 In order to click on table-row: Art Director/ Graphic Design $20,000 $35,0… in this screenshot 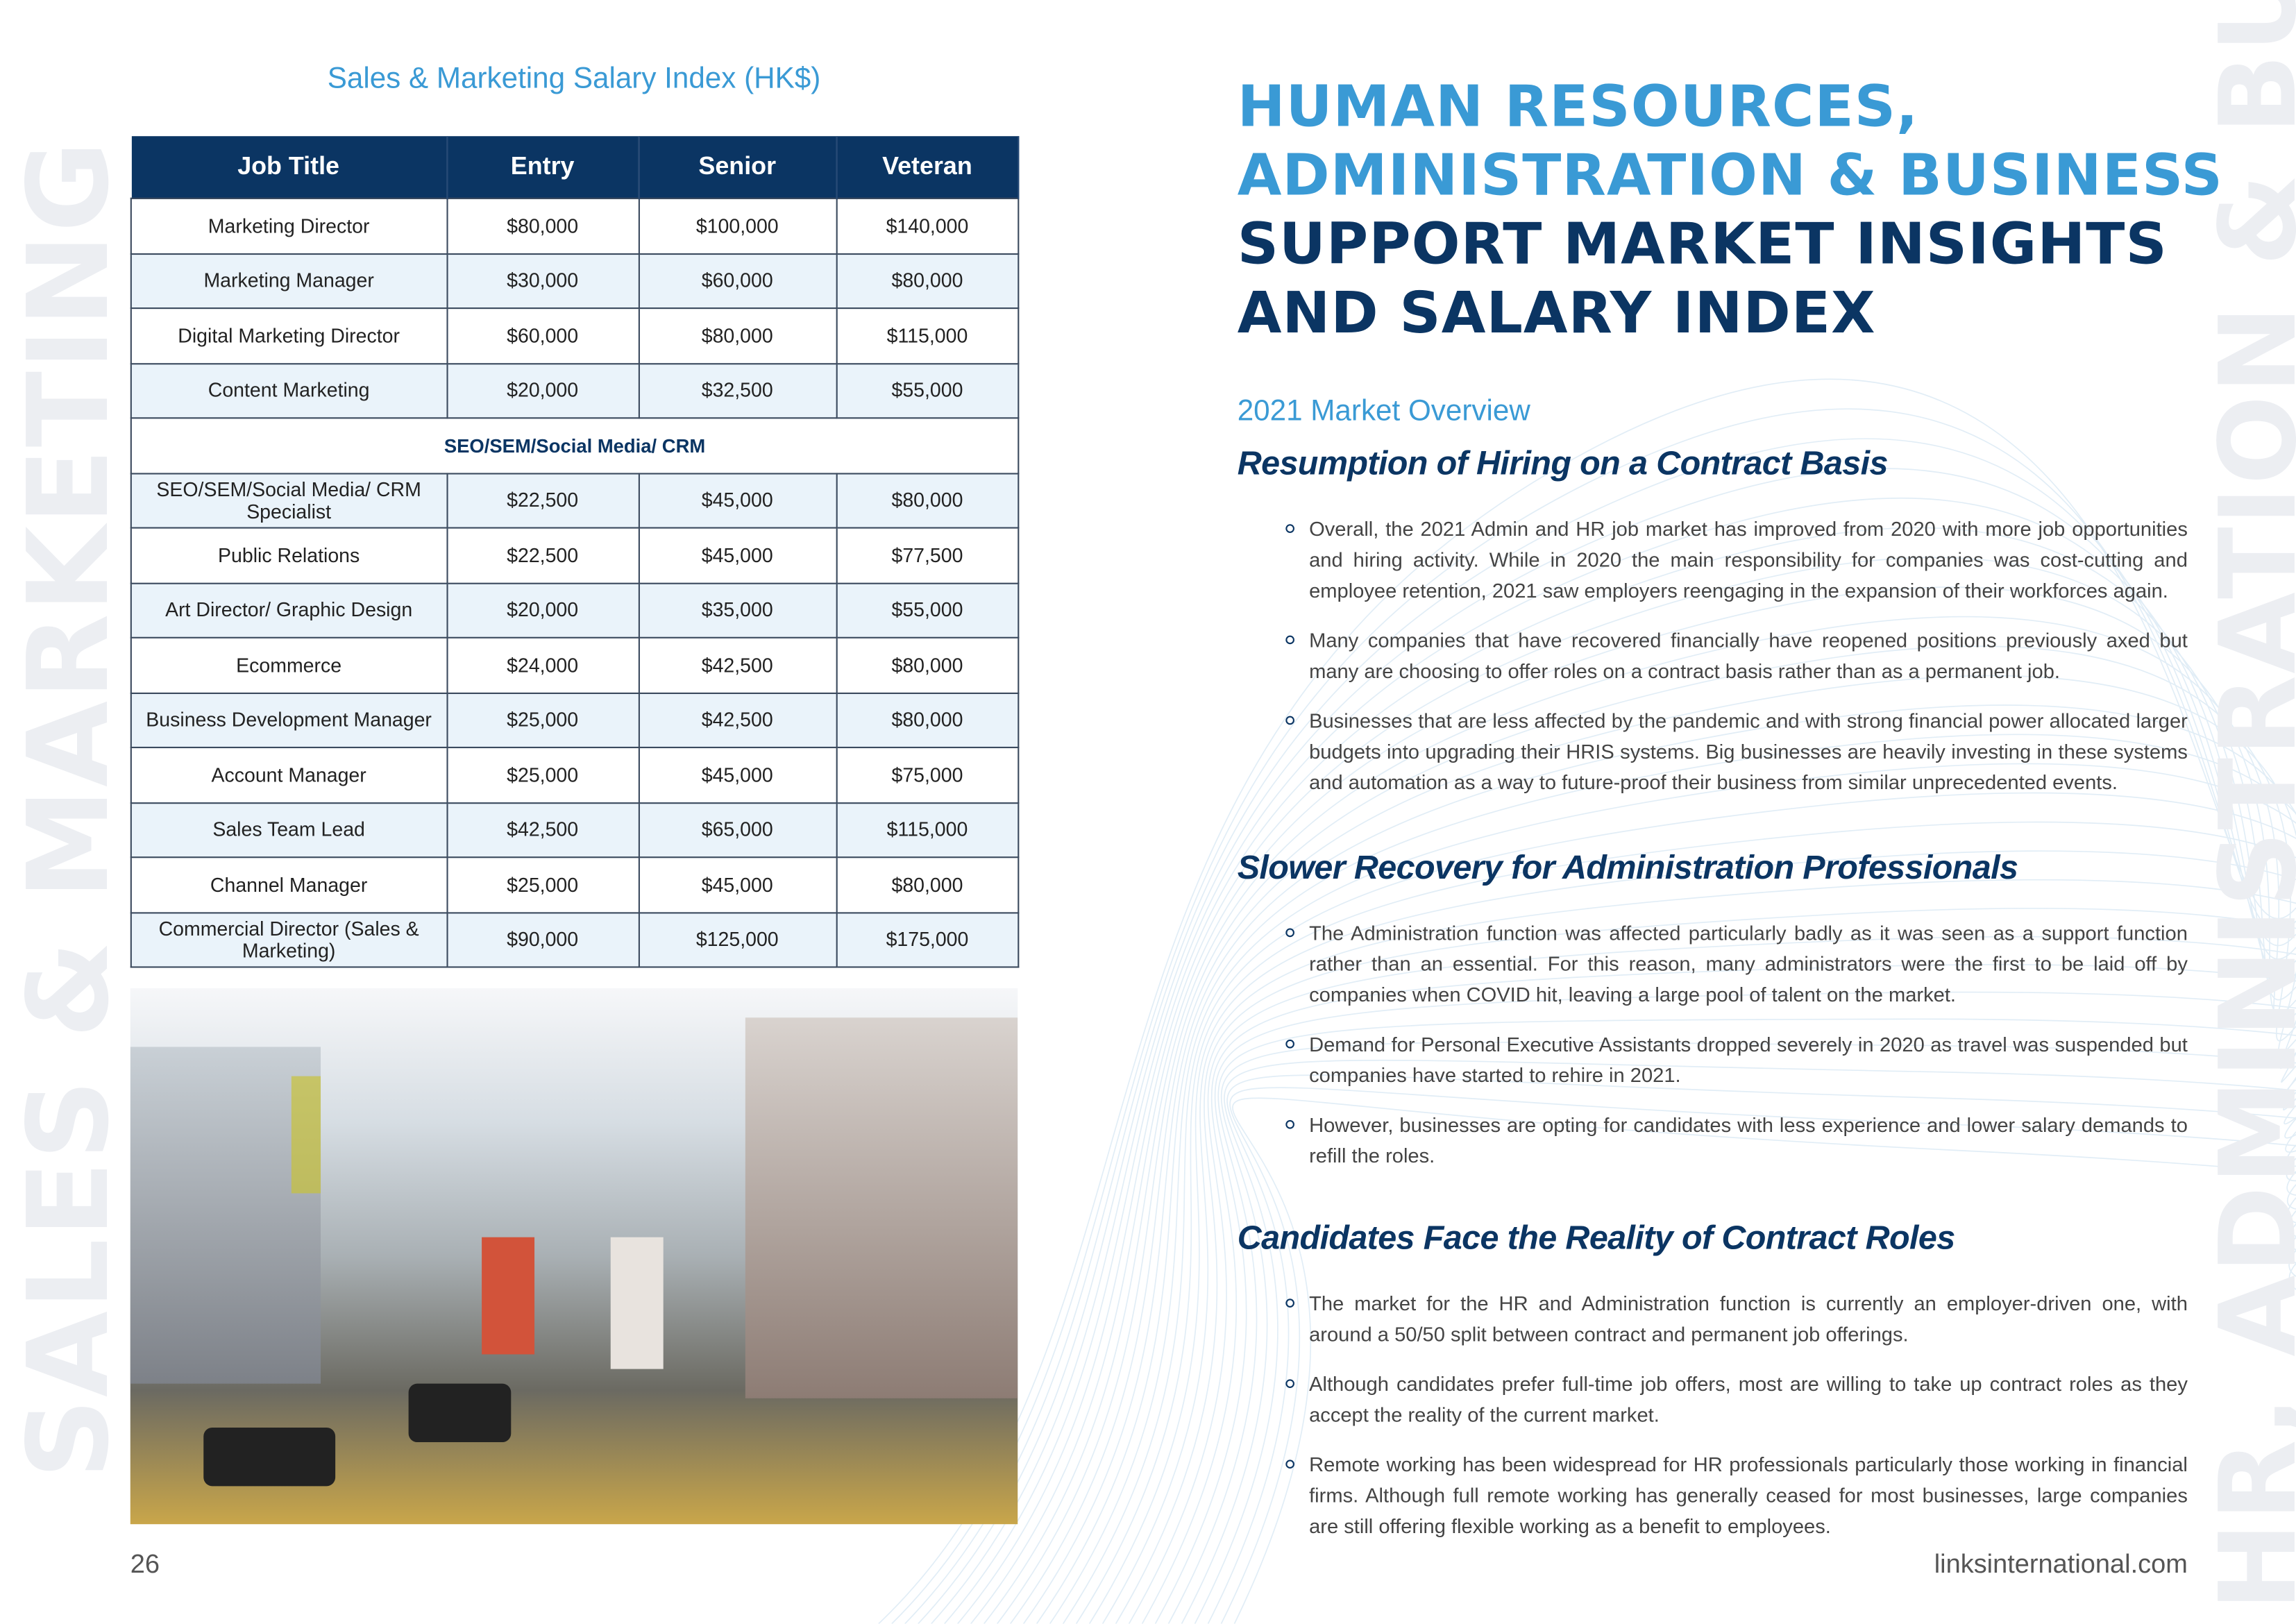, I will do `click(575, 610)`.